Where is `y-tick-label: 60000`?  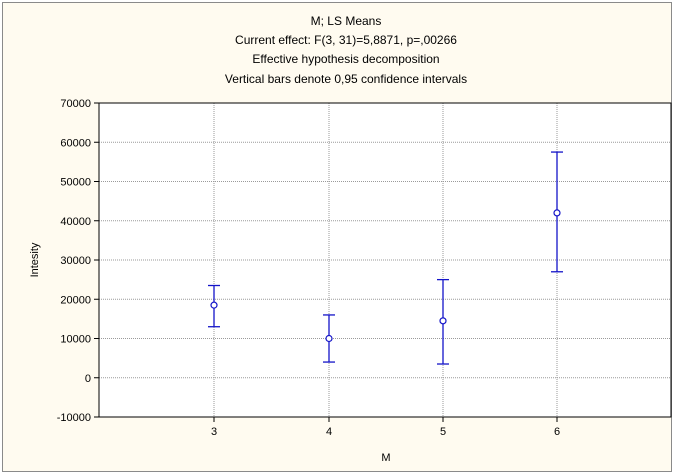
y-tick-label: 60000 is located at coordinates (75, 143).